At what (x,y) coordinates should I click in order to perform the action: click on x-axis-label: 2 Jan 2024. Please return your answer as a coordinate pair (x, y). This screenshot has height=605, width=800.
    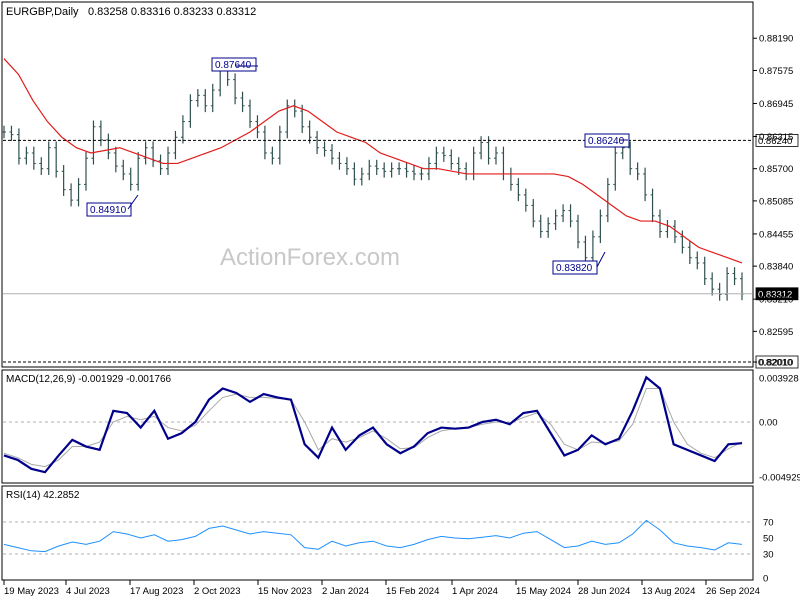
    Looking at the image, I should click on (345, 591).